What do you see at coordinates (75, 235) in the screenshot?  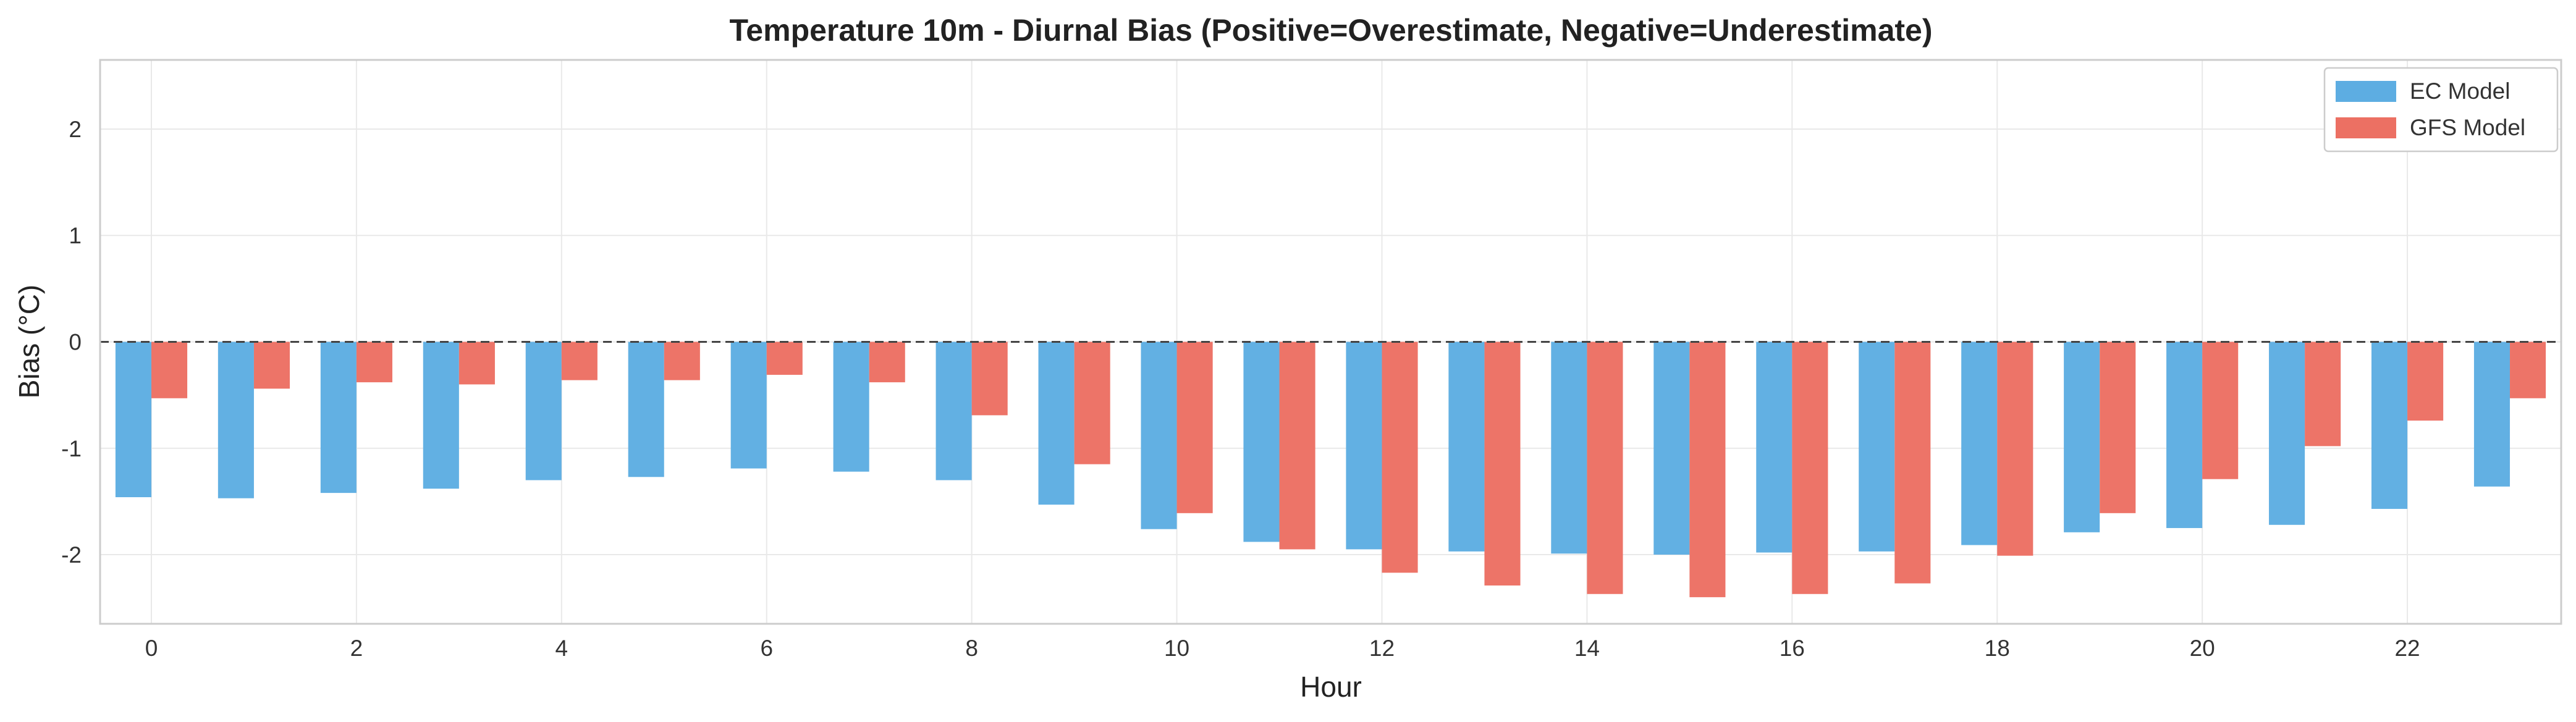 I see `y-tick-label: 1` at bounding box center [75, 235].